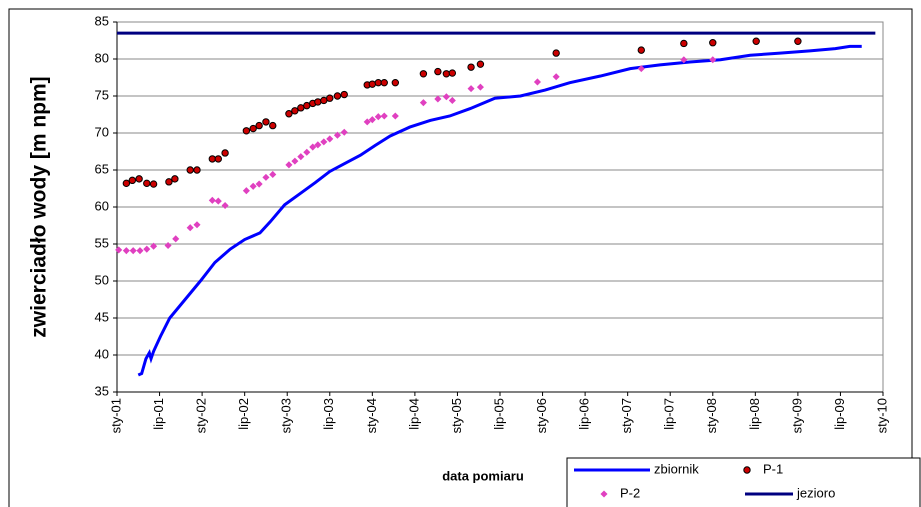 The width and height of the screenshot is (921, 507). Describe the element at coordinates (754, 414) in the screenshot. I see `x-tick-label: lip-08` at that location.